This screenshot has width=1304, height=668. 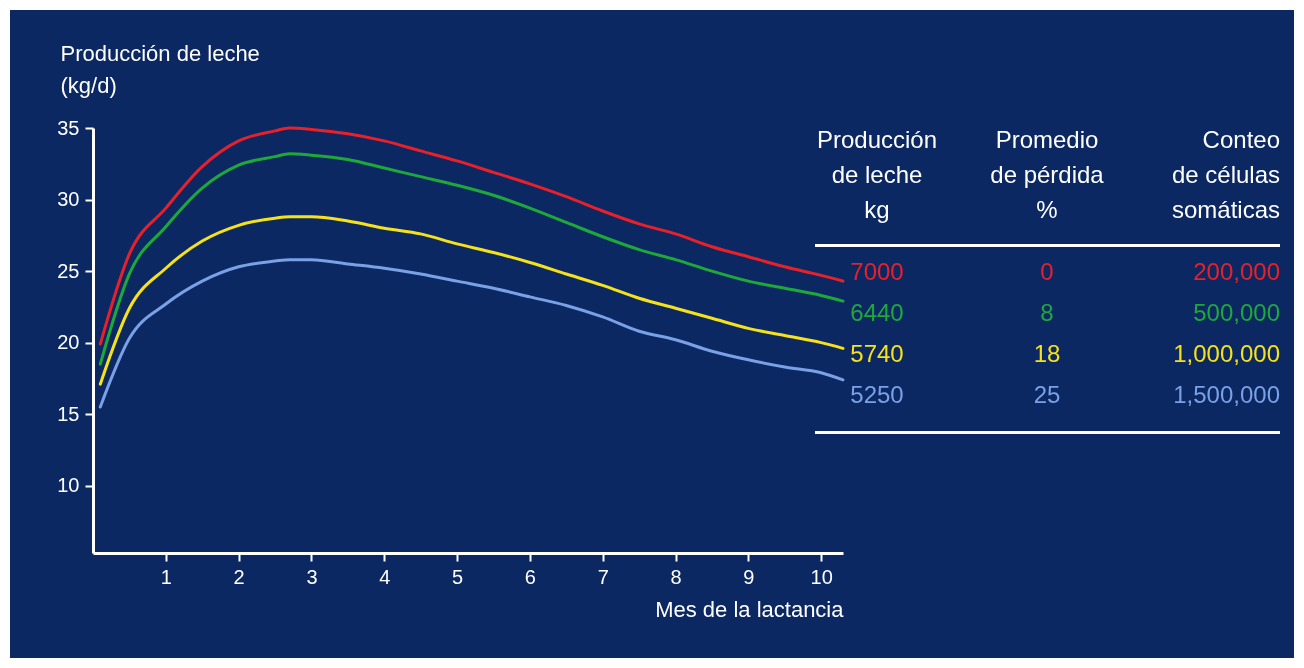 What do you see at coordinates (749, 576) in the screenshot?
I see `x-tick-label: 9` at bounding box center [749, 576].